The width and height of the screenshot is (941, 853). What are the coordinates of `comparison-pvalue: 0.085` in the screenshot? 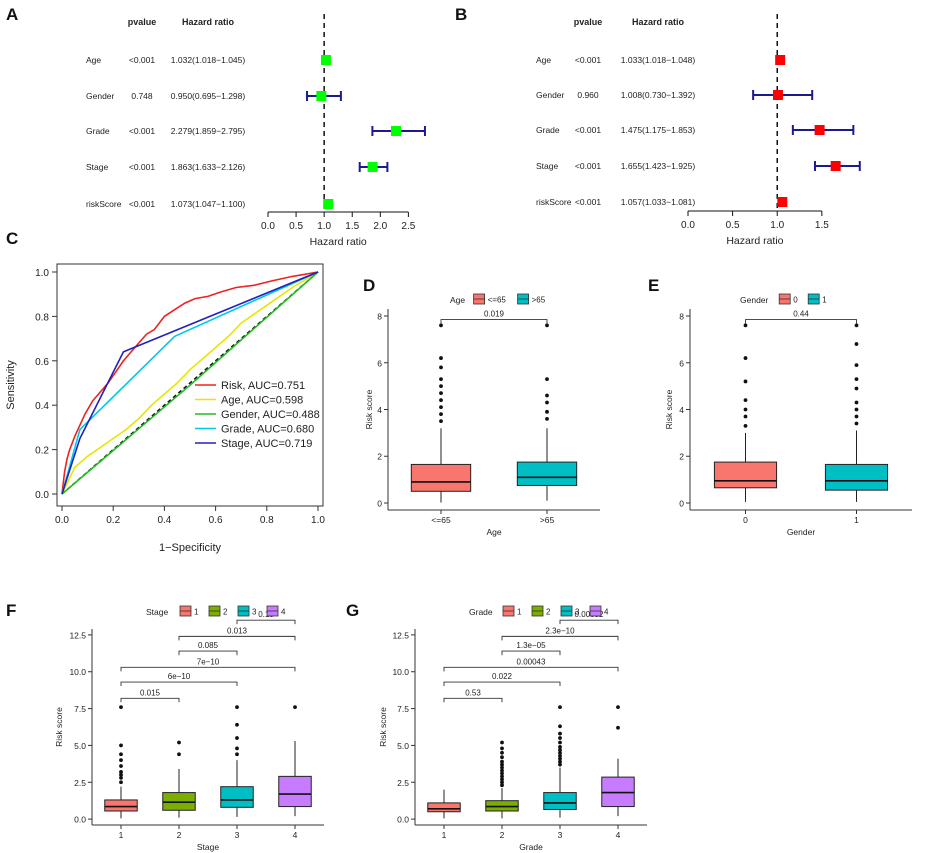 It's located at (208, 645).